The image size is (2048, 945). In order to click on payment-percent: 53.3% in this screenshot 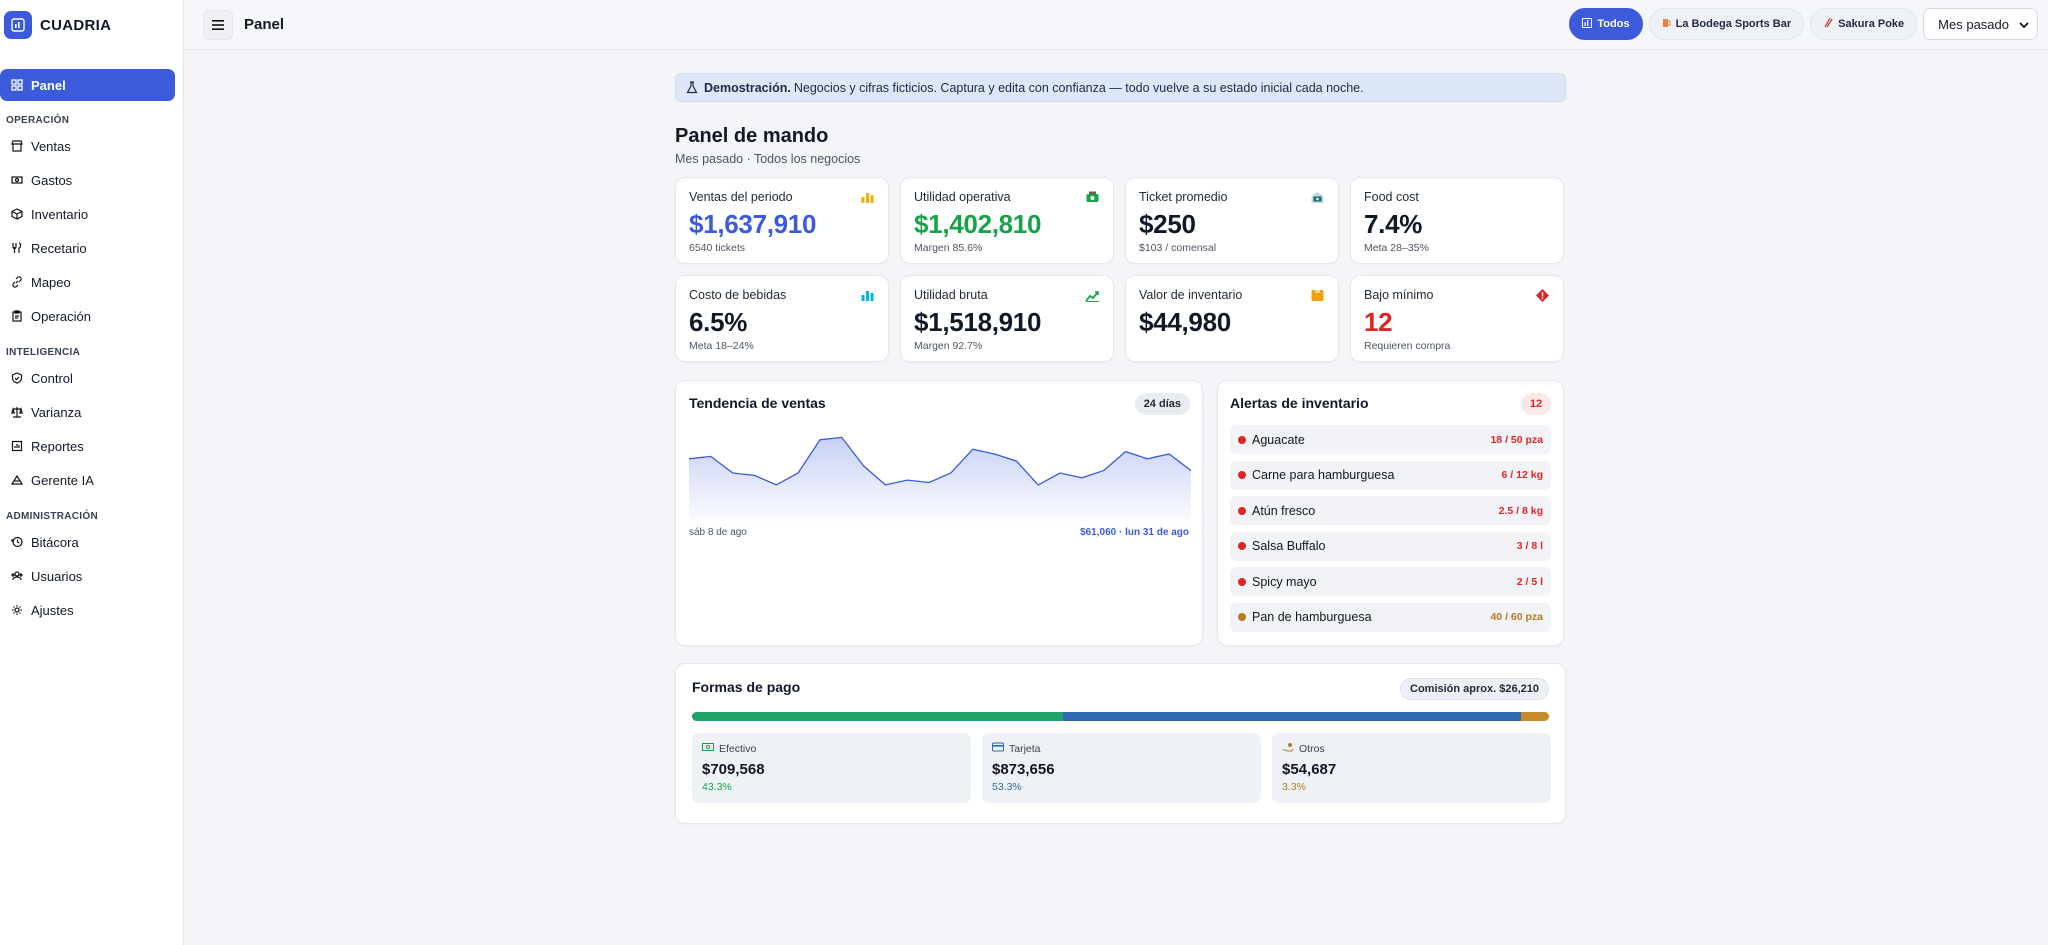, I will do `click(1007, 787)`.